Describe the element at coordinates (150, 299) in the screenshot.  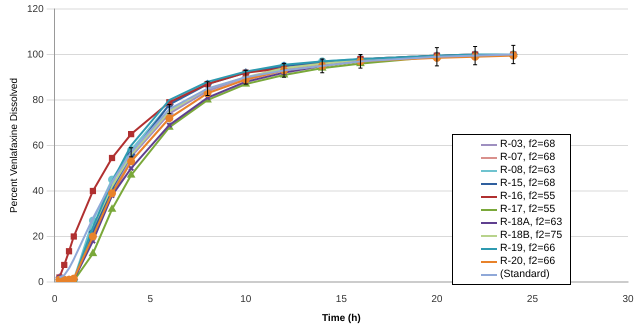
I see `x-tick-label: 5` at that location.